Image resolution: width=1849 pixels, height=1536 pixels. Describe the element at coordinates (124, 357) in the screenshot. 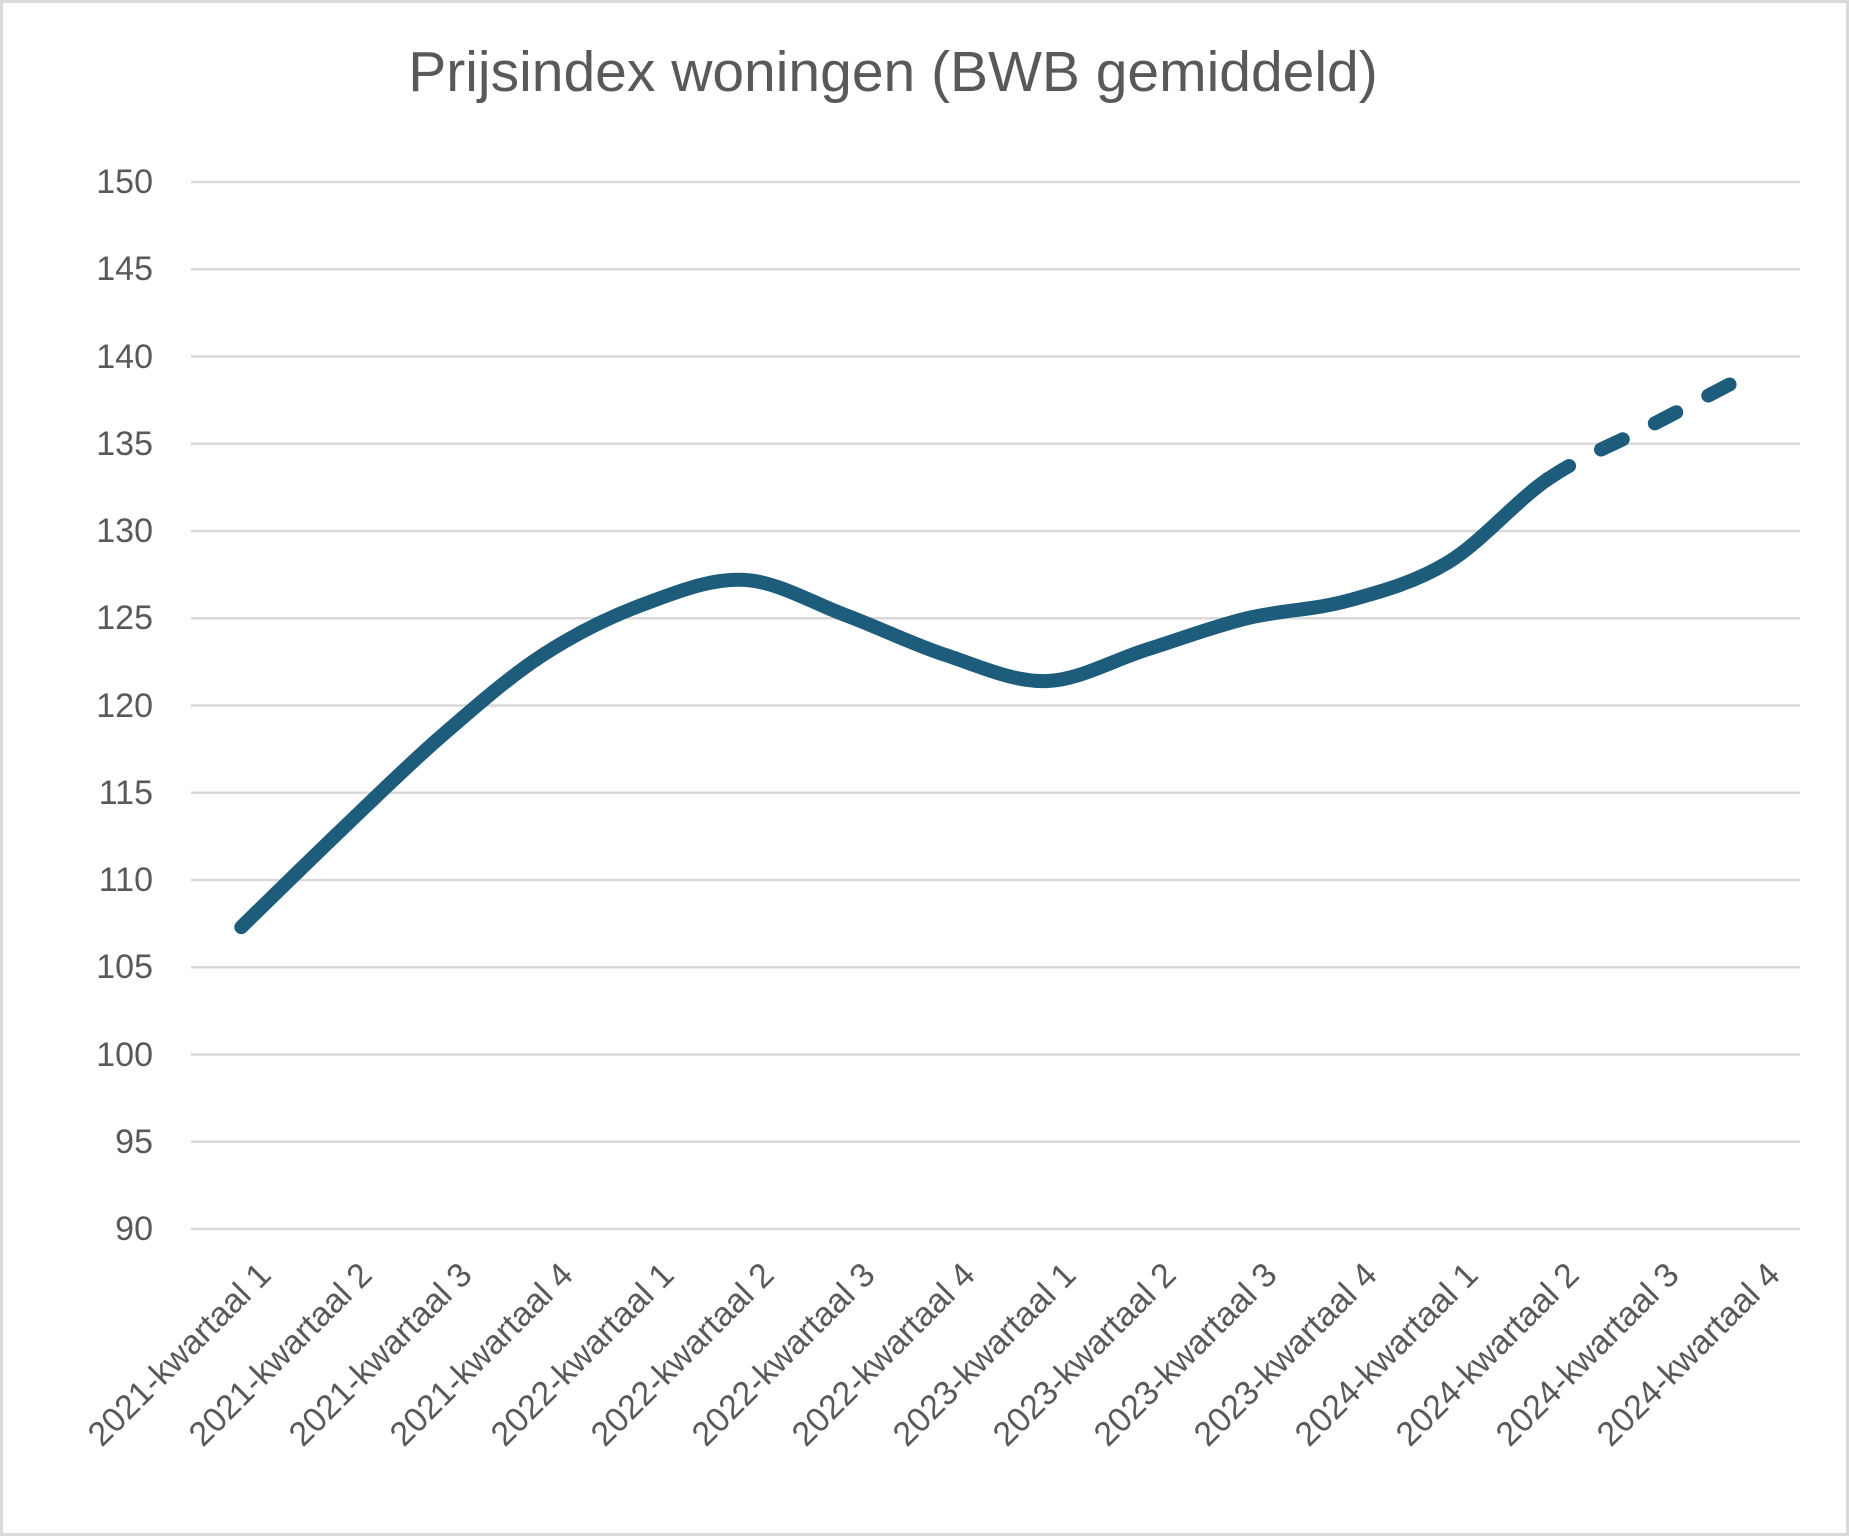

I see `y-axis-label: 140` at that location.